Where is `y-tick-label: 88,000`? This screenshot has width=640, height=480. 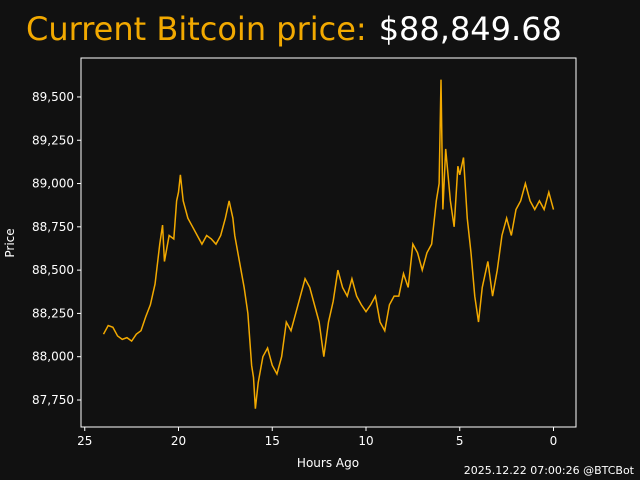
y-tick-label: 88,000 is located at coordinates (53, 357).